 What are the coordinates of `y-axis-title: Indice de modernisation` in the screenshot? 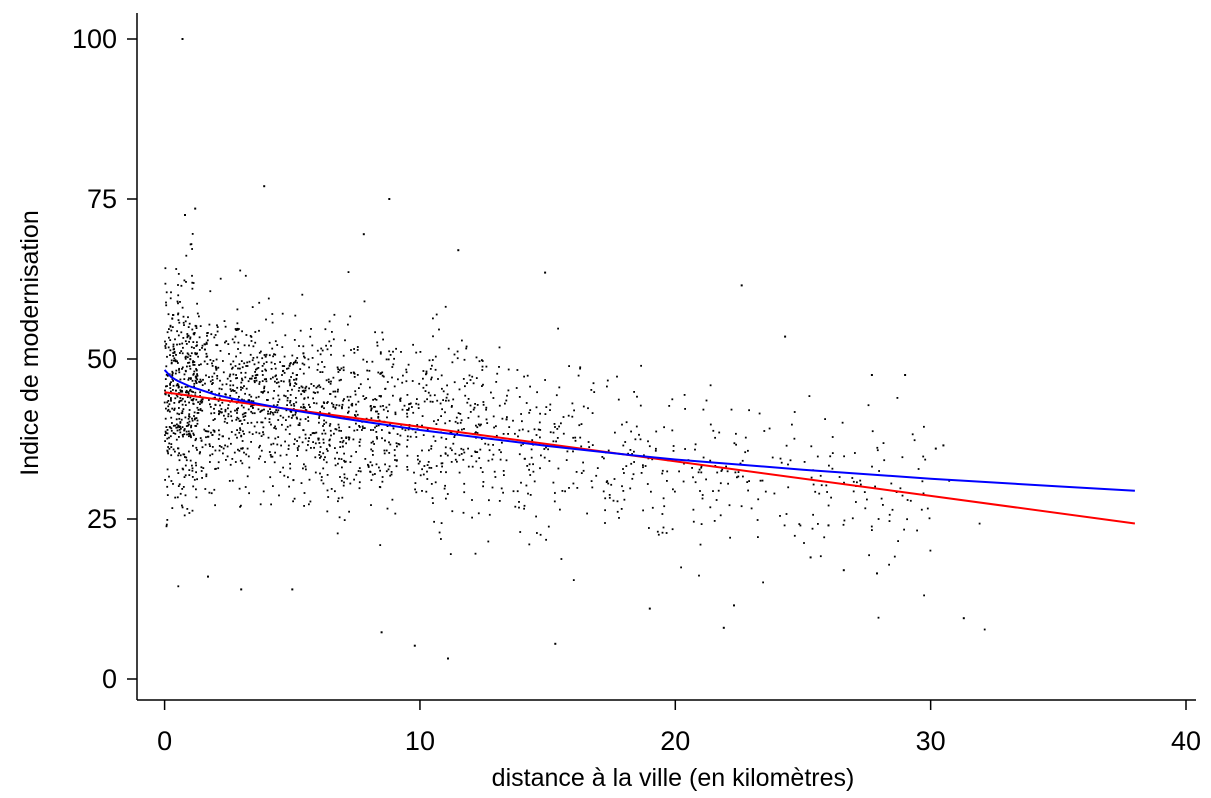 It's located at (30, 342).